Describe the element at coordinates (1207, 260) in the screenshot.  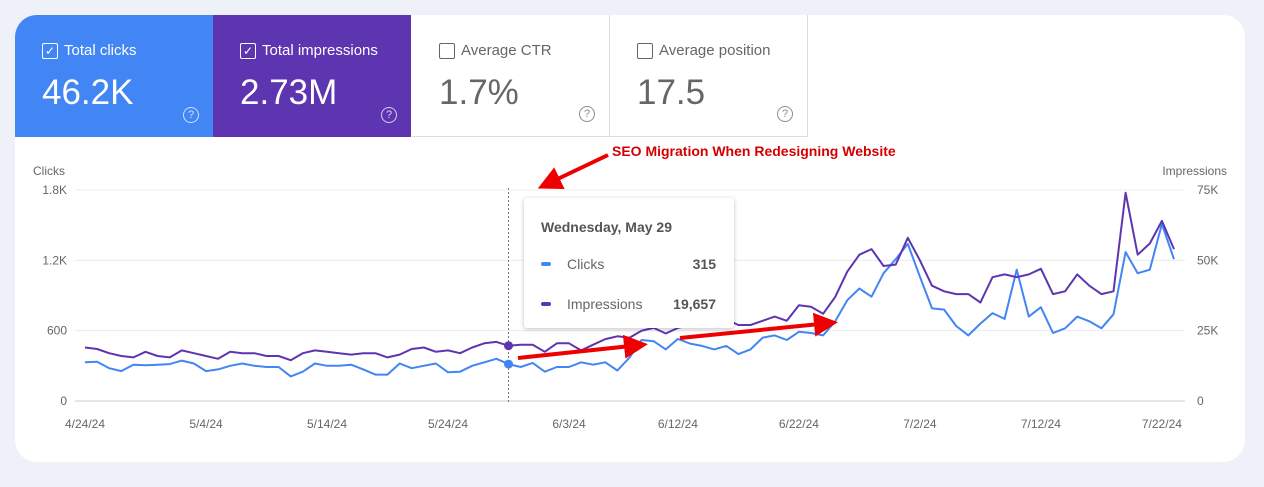
I see `right-tick-label: 50K` at that location.